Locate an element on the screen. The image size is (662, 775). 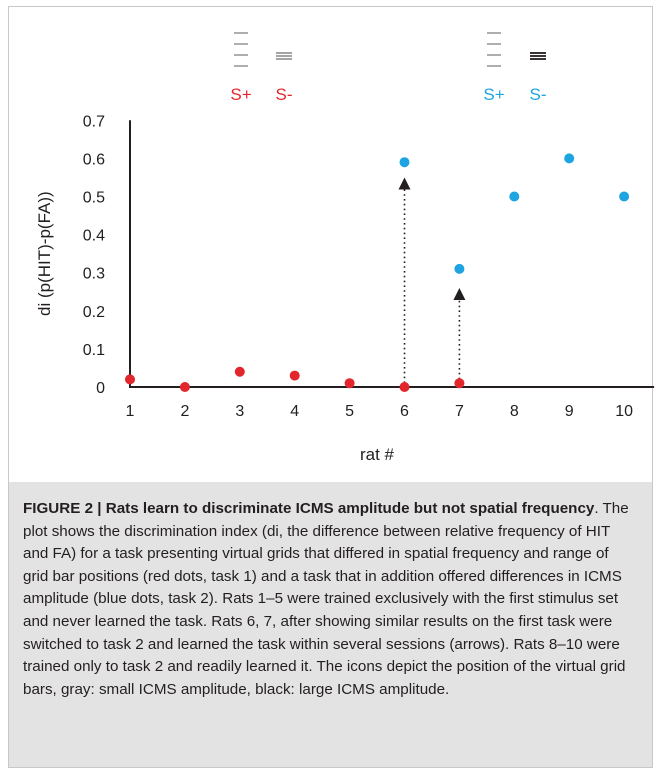
y-tick-label: 0.3 is located at coordinates (94, 274).